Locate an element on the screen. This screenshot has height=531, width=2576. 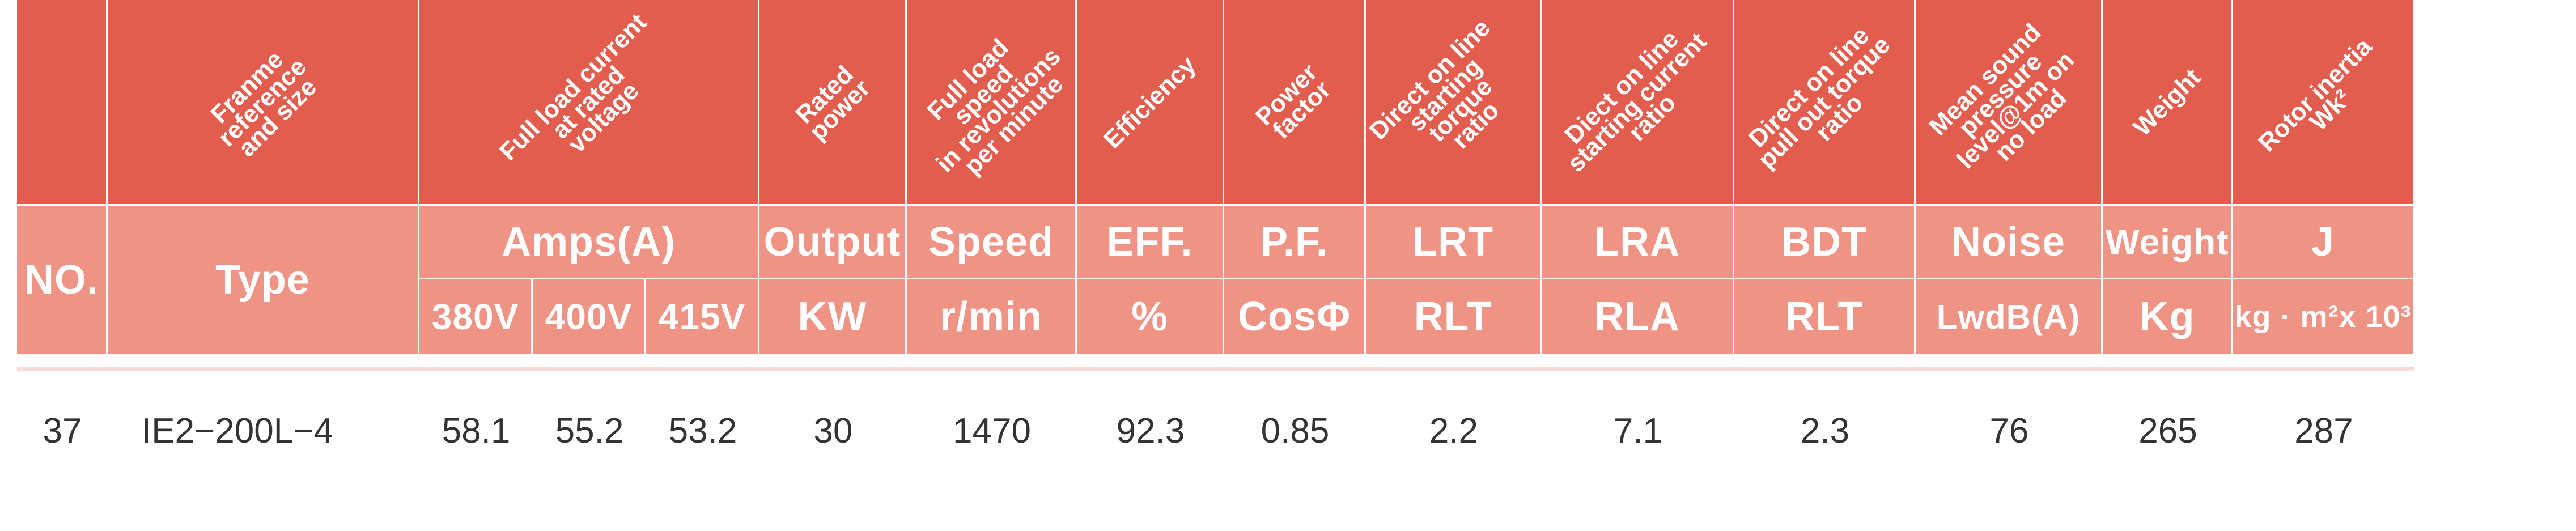
header-output: Output is located at coordinates (833, 242).